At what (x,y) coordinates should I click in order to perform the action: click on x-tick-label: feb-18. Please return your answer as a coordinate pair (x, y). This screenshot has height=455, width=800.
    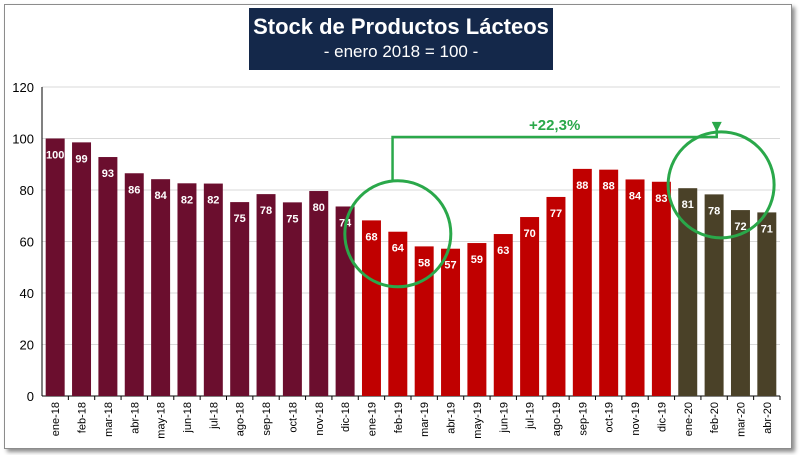
    Looking at the image, I should click on (83, 417).